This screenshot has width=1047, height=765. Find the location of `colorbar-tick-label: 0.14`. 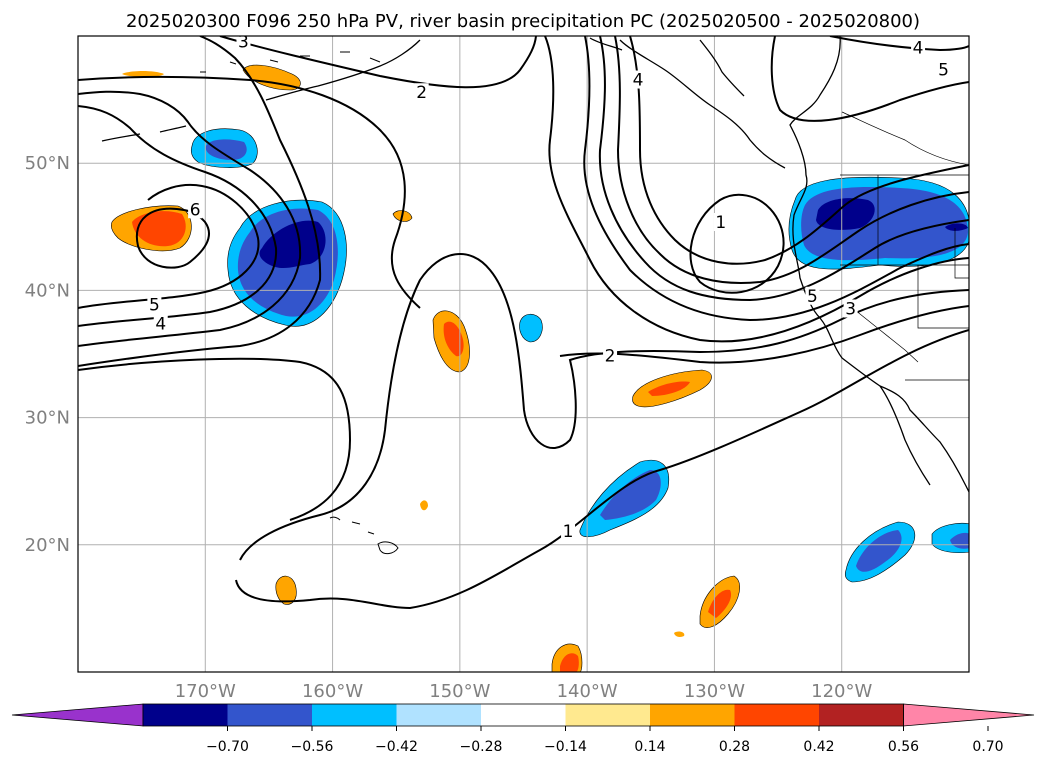

colorbar-tick-label: 0.14 is located at coordinates (649, 747).